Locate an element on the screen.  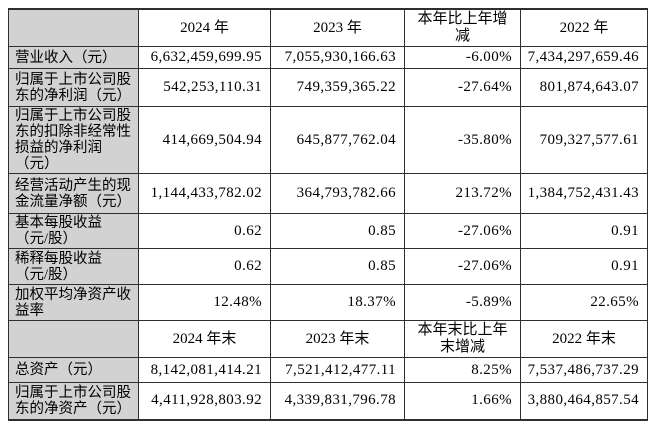
col-header-2022: 2022 年 is located at coordinates (584, 27).